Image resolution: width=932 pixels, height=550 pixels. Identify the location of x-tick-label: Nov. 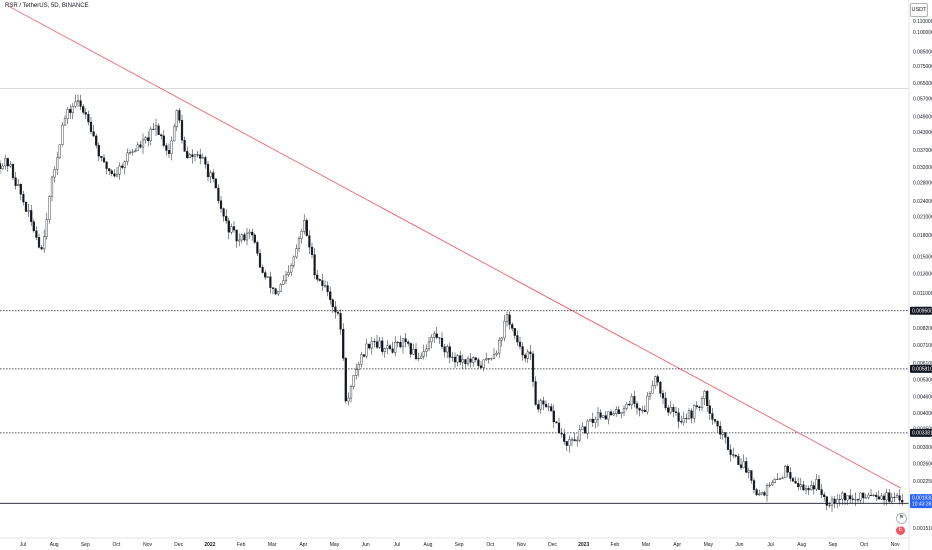
(147, 545).